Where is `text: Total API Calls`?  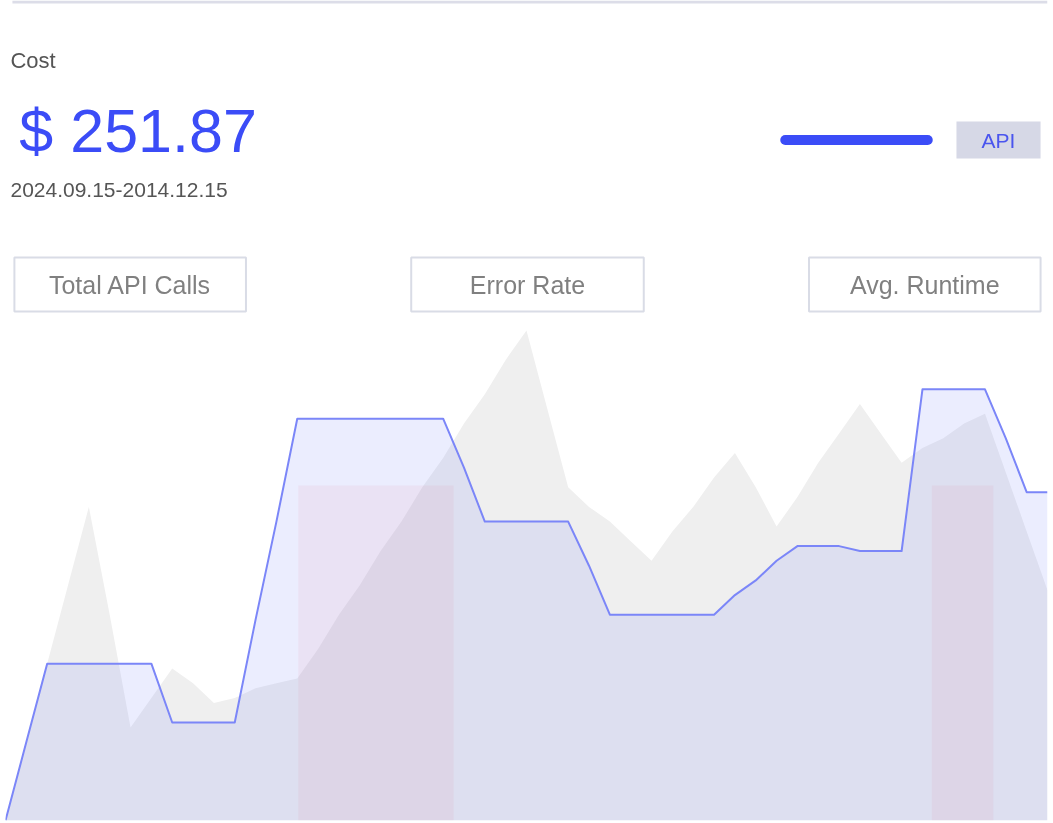 text: Total API Calls is located at coordinates (129, 284).